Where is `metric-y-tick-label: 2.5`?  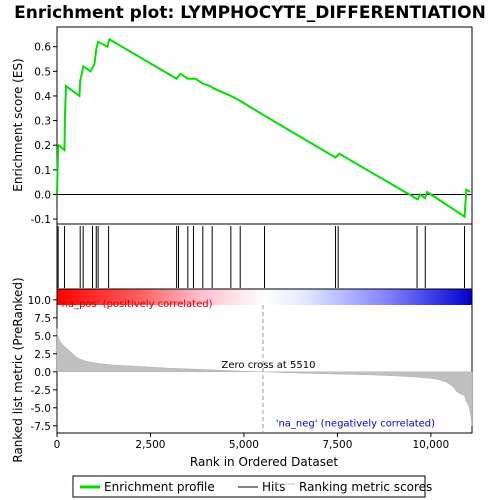 metric-y-tick-label: 2.5 is located at coordinates (42, 355).